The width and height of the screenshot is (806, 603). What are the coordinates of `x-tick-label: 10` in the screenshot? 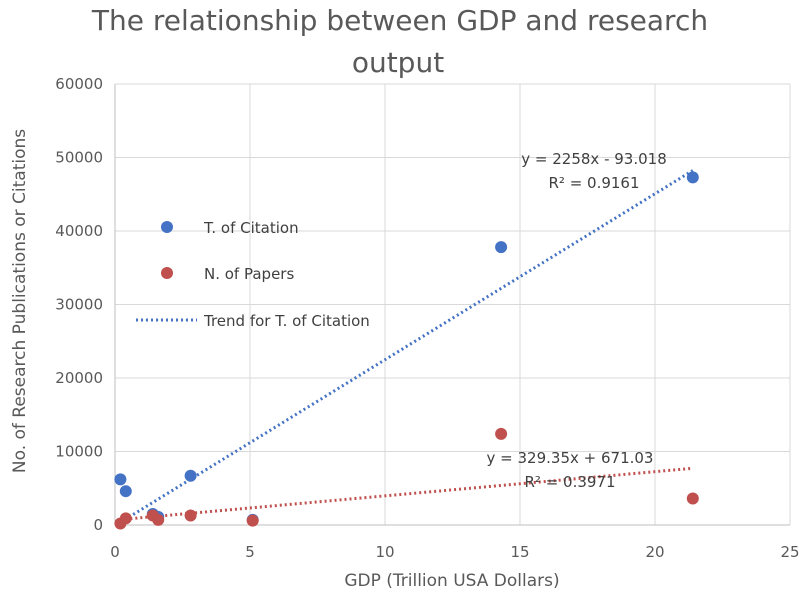 It's located at (384, 552).